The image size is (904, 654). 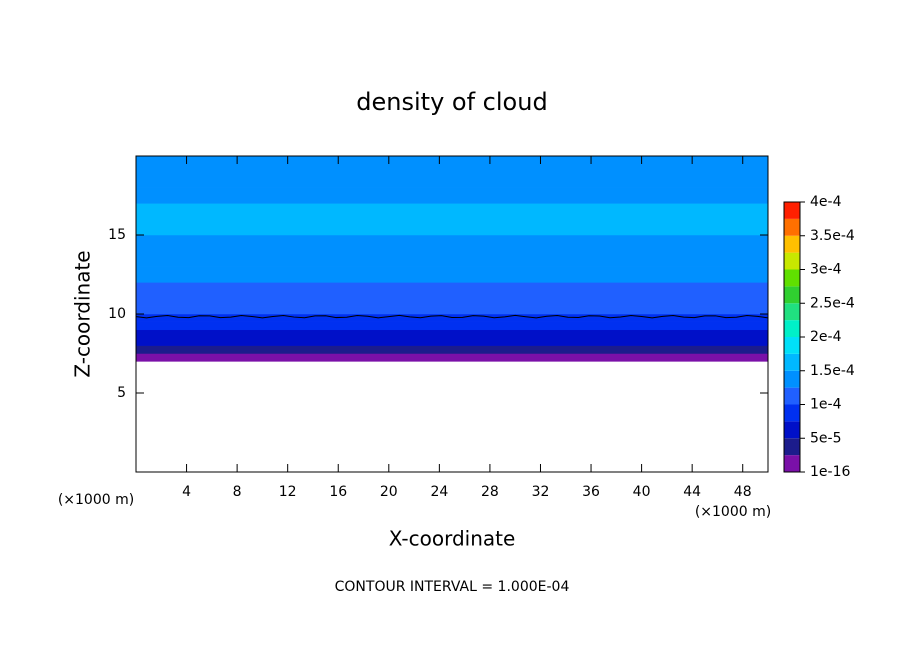 What do you see at coordinates (186, 492) in the screenshot?
I see `x-tick-label: 4` at bounding box center [186, 492].